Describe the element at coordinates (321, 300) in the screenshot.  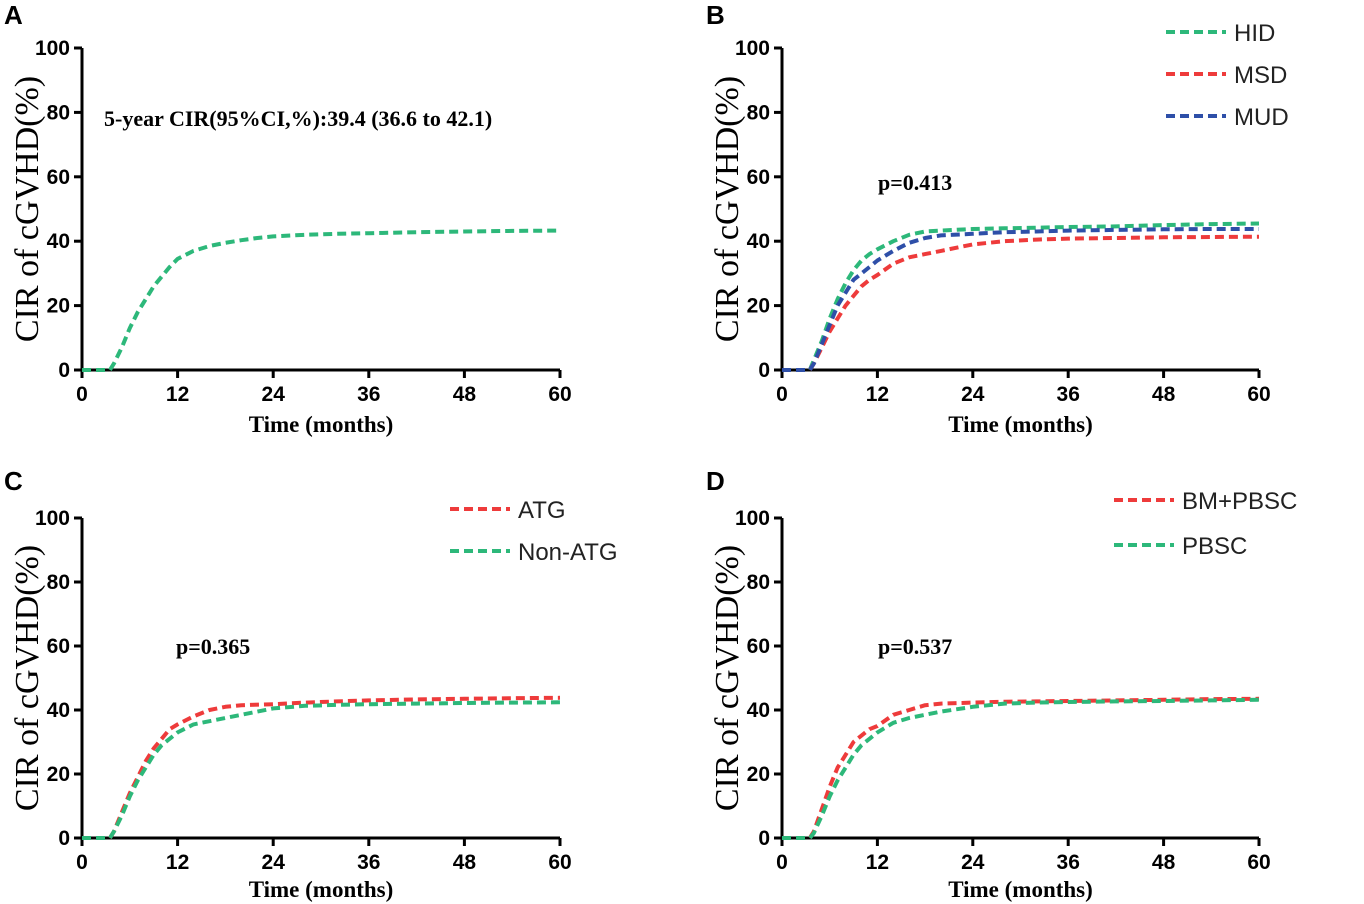
I see `series-line-overall` at that location.